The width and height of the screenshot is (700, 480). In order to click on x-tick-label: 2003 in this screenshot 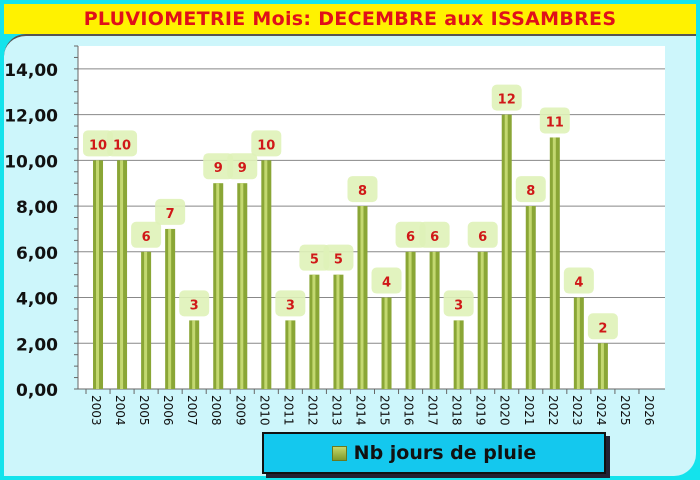, I will do `click(96, 410)`.